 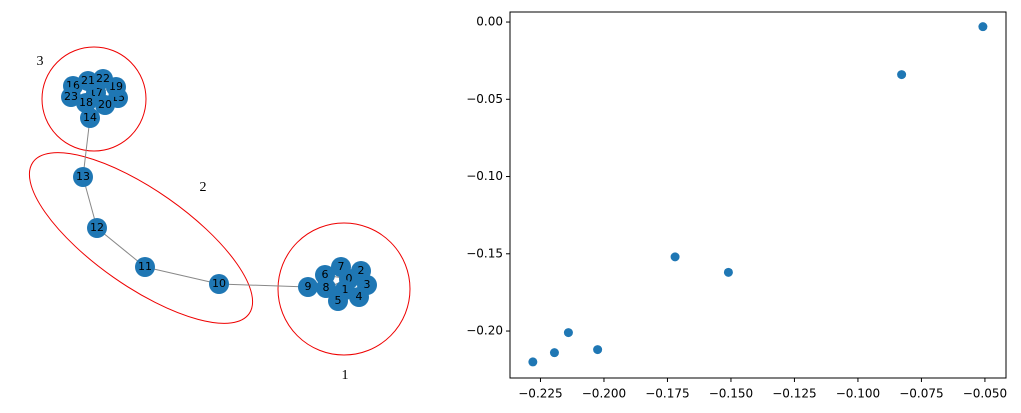 What do you see at coordinates (985, 394) in the screenshot?
I see `x-tick-label: −0.050` at bounding box center [985, 394].